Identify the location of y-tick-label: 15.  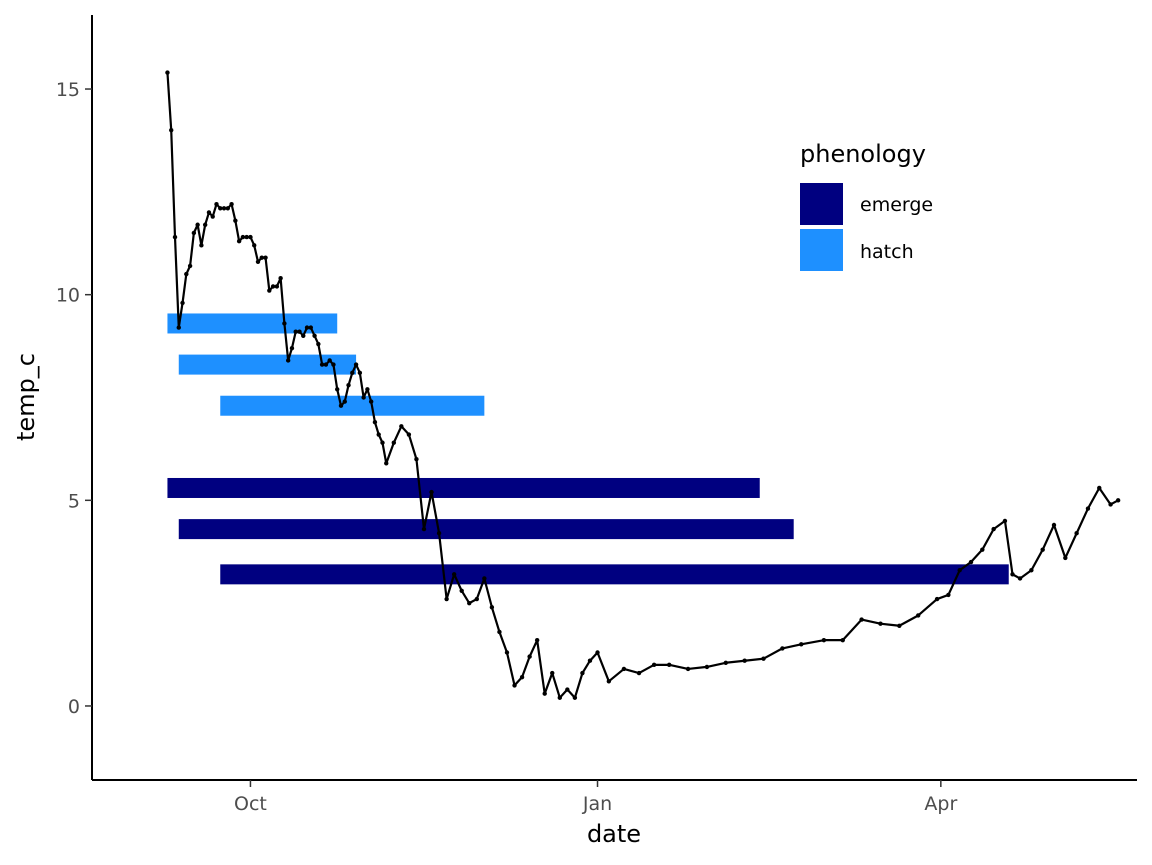
(68, 90).